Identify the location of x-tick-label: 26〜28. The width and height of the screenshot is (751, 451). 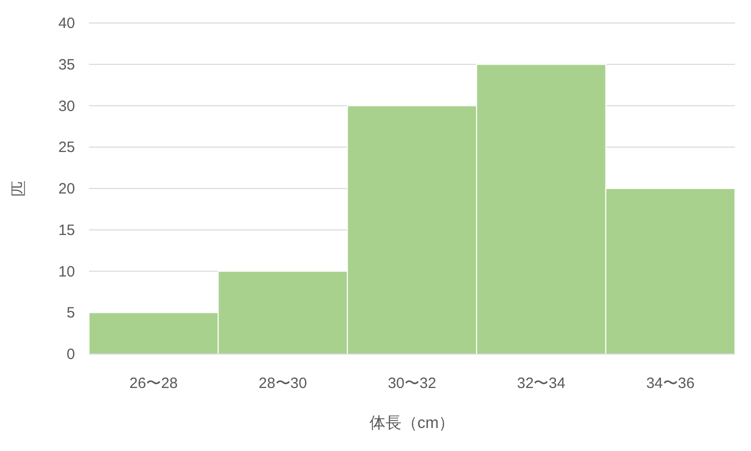
(153, 383).